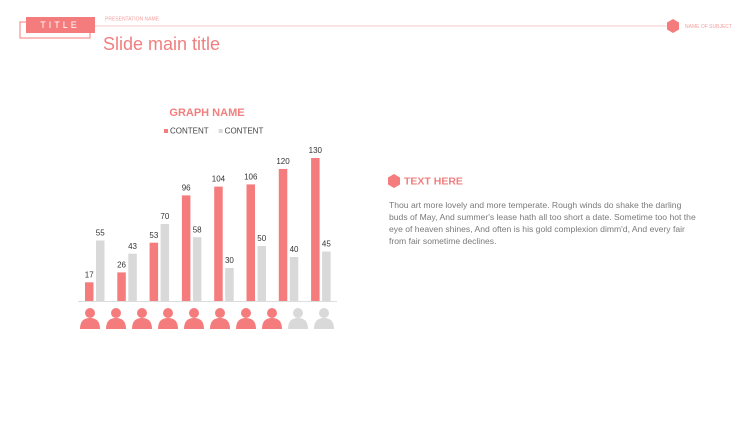 This screenshot has width=750, height=422. I want to click on value-label: 43, so click(132, 246).